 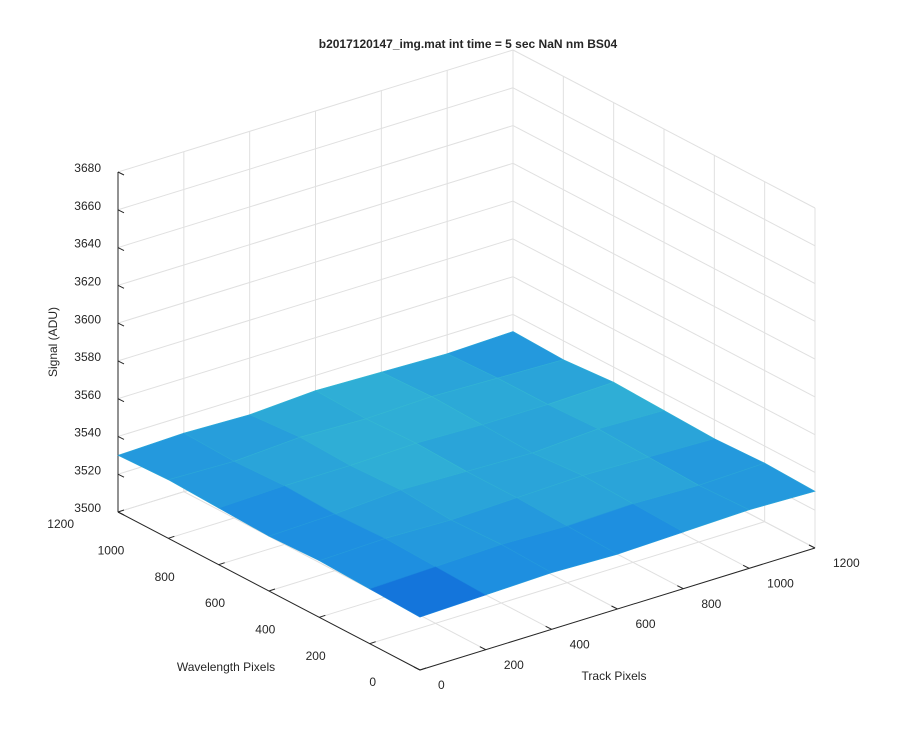 What do you see at coordinates (580, 645) in the screenshot?
I see `x-tick-label: 400` at bounding box center [580, 645].